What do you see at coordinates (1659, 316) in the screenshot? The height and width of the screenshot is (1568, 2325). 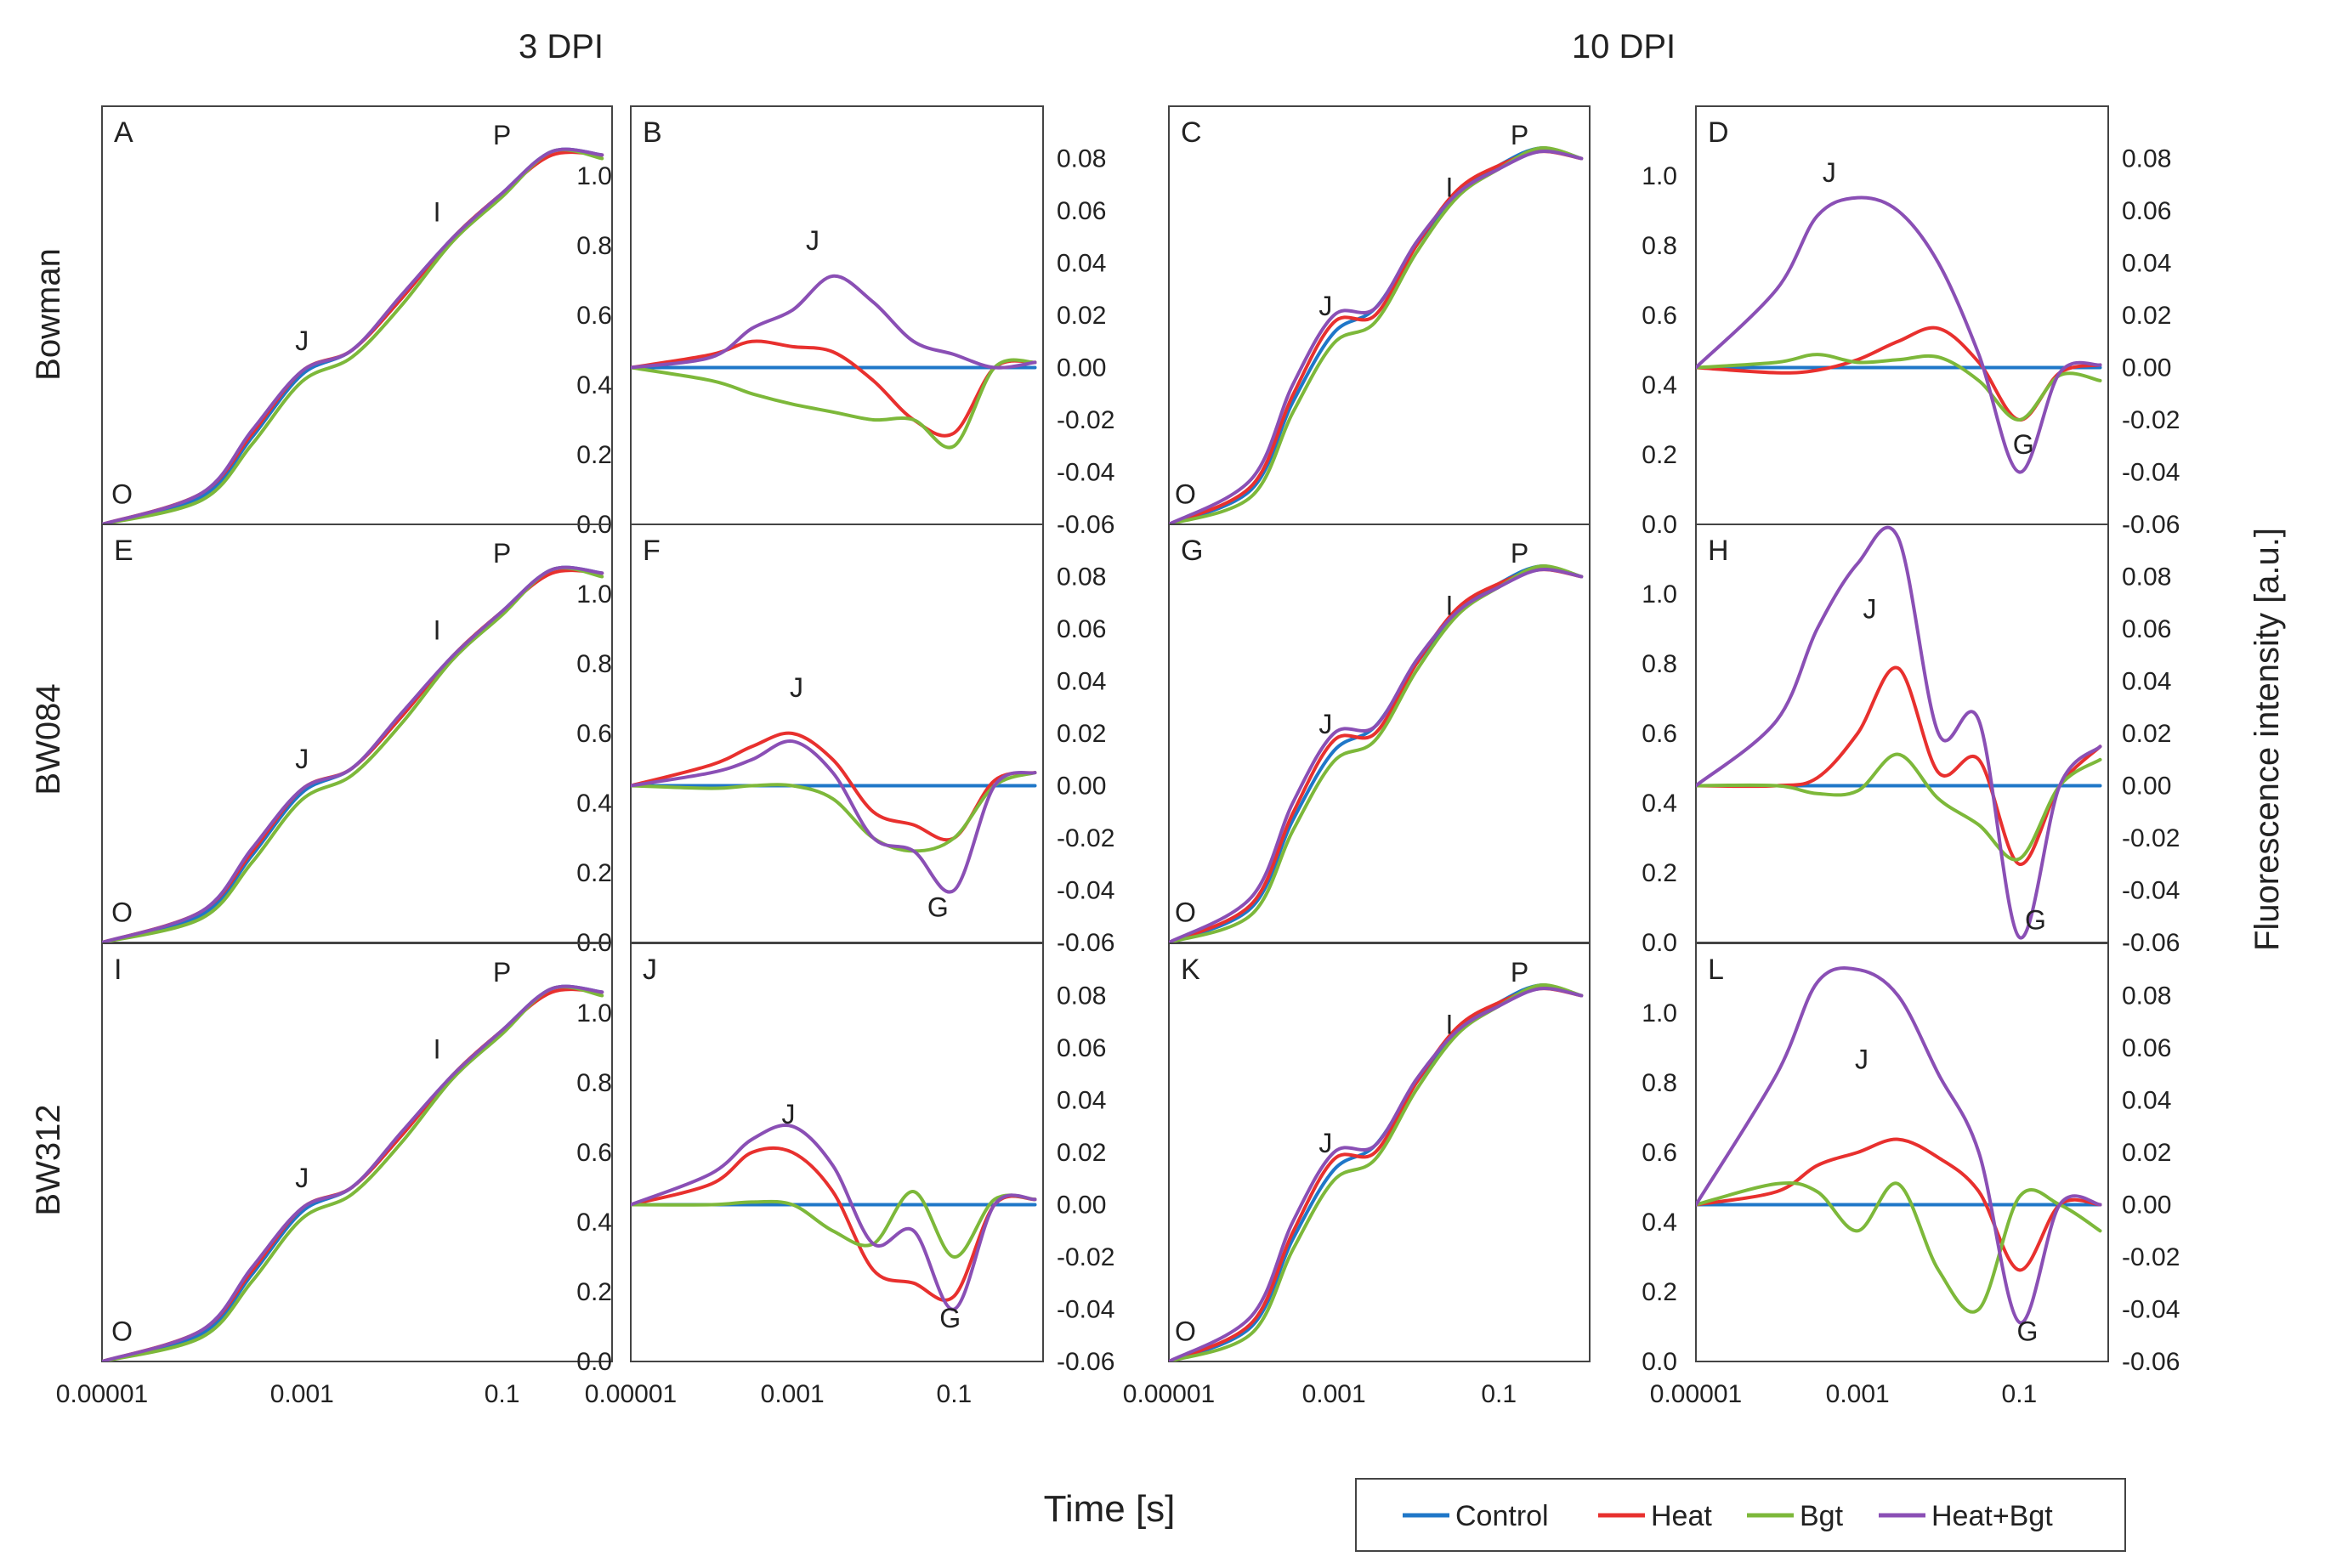 I see `y-tick-curve-d-0.6: 0.6` at bounding box center [1659, 316].